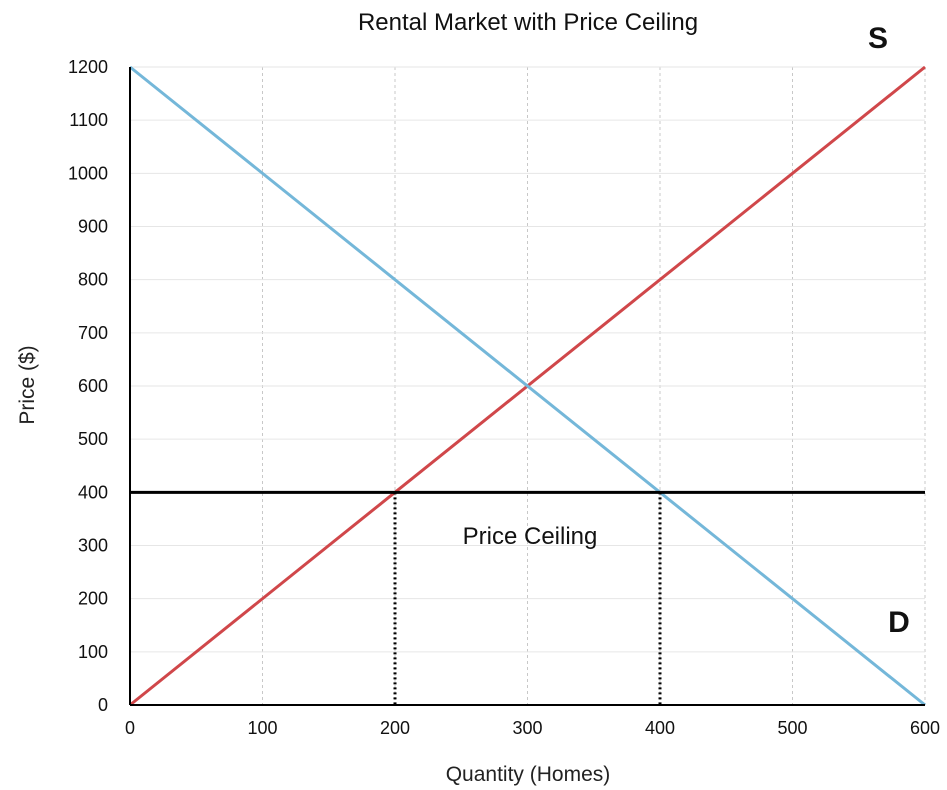  What do you see at coordinates (93, 546) in the screenshot?
I see `y-tick-label: 300` at bounding box center [93, 546].